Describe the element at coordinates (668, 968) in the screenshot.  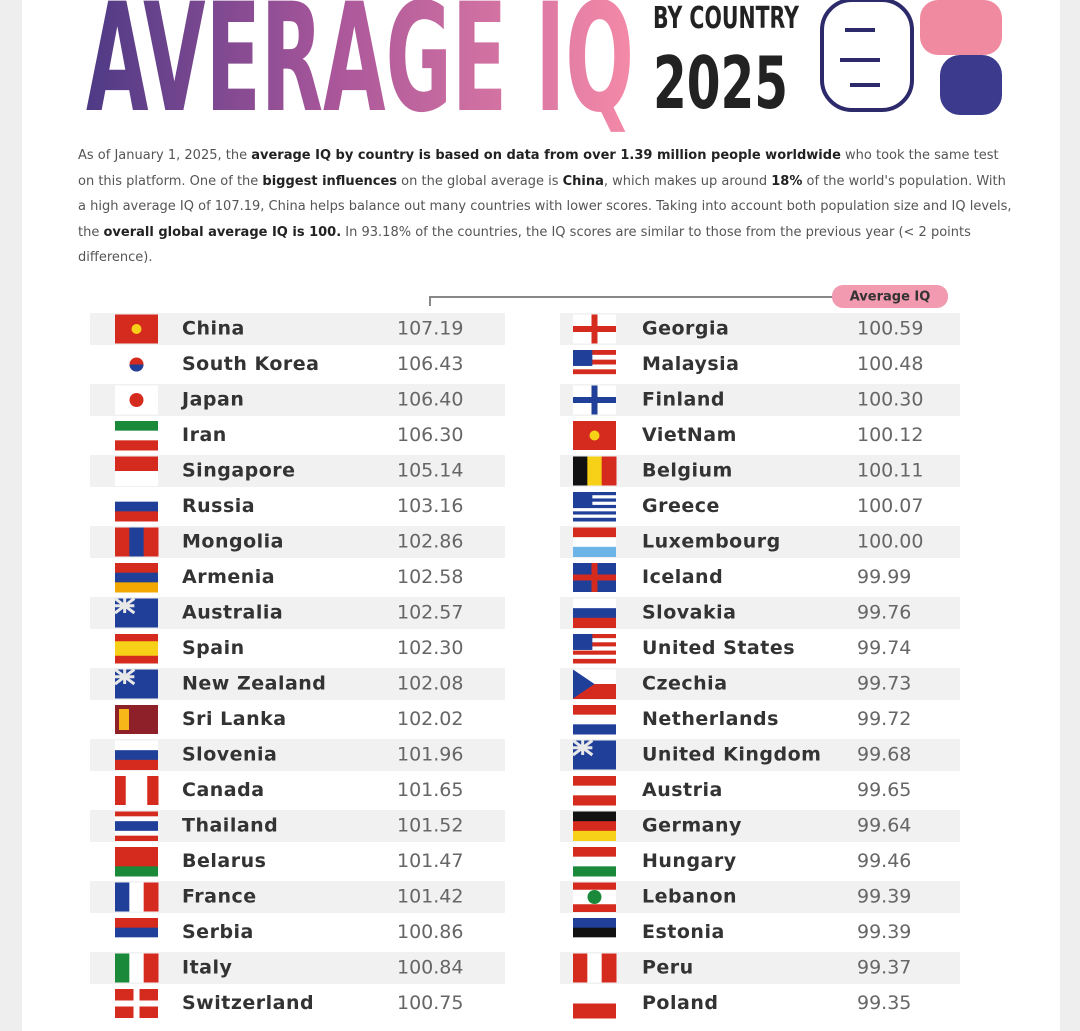
I see `country-name: Peru` at that location.